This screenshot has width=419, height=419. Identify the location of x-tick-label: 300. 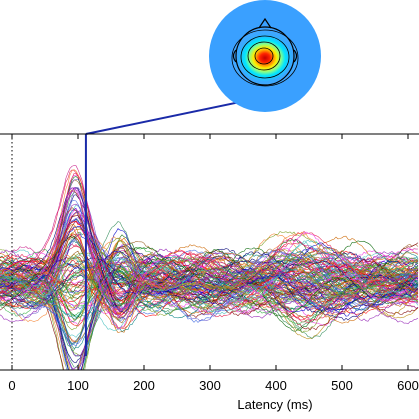
(210, 385).